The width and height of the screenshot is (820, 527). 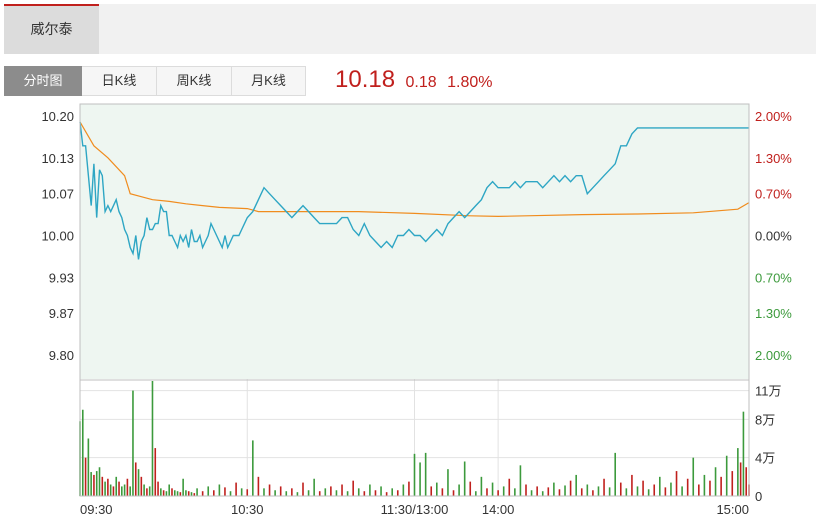 I want to click on price-tick-label: 10.20, so click(x=57, y=116).